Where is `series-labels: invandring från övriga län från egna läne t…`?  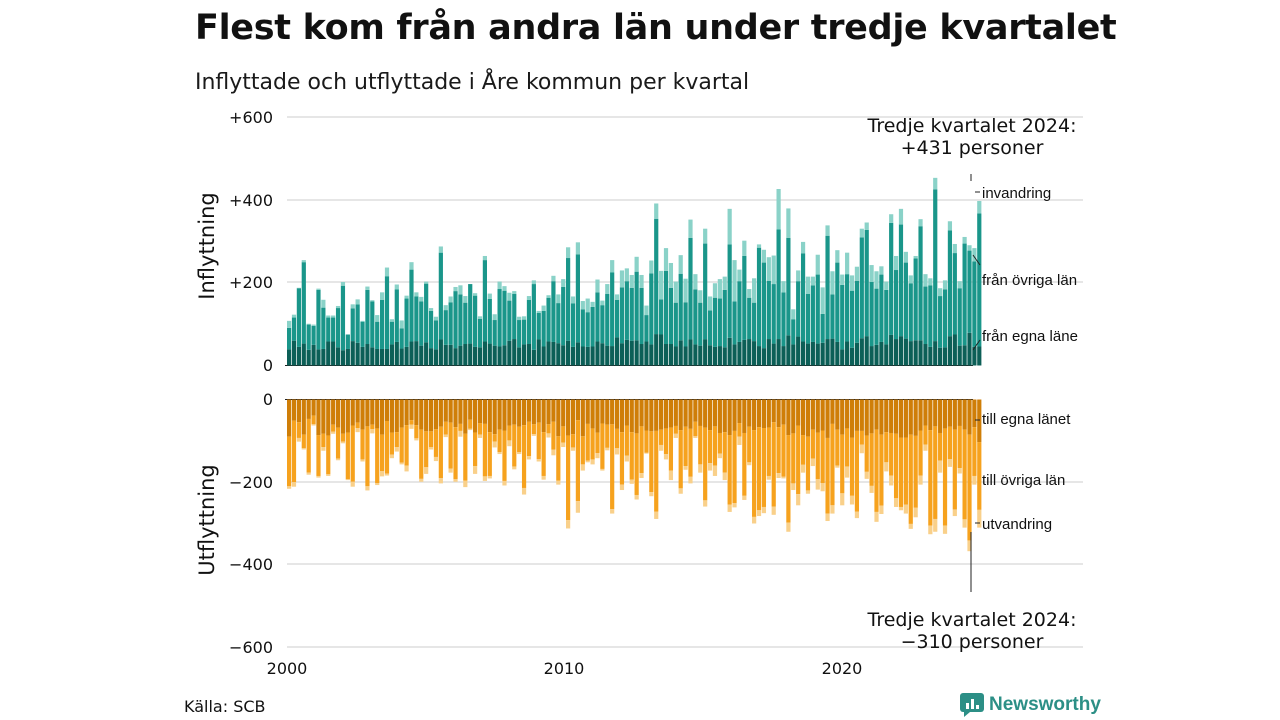
series-labels: invandring från övriga län från egna läne t… is located at coordinates (1030, 359).